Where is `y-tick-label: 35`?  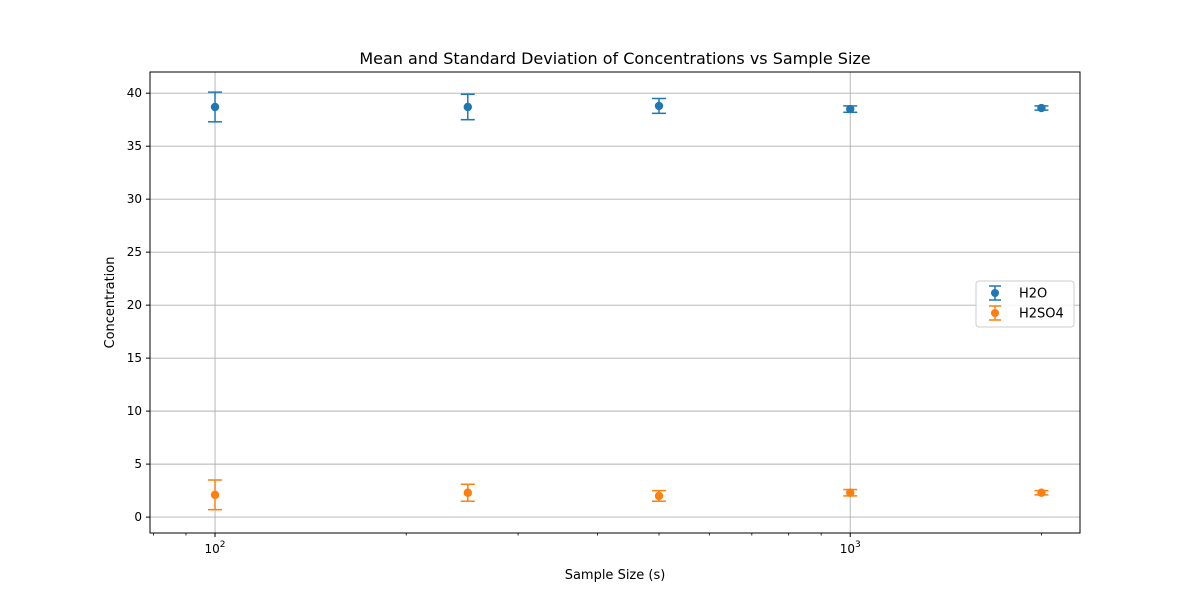
y-tick-label: 35 is located at coordinates (134, 146).